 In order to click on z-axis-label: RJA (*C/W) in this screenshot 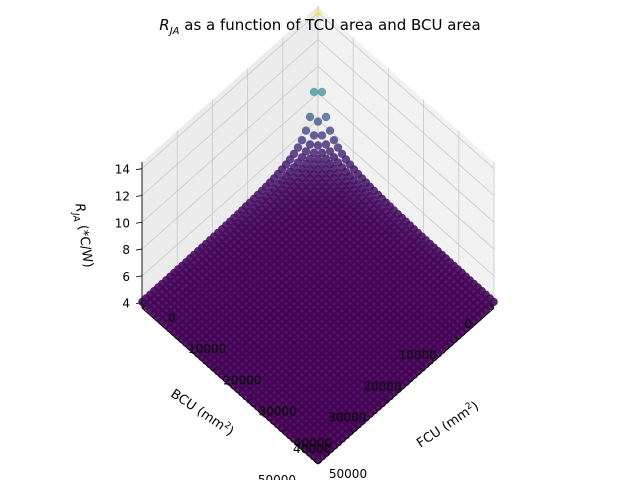, I will do `click(82, 235)`.